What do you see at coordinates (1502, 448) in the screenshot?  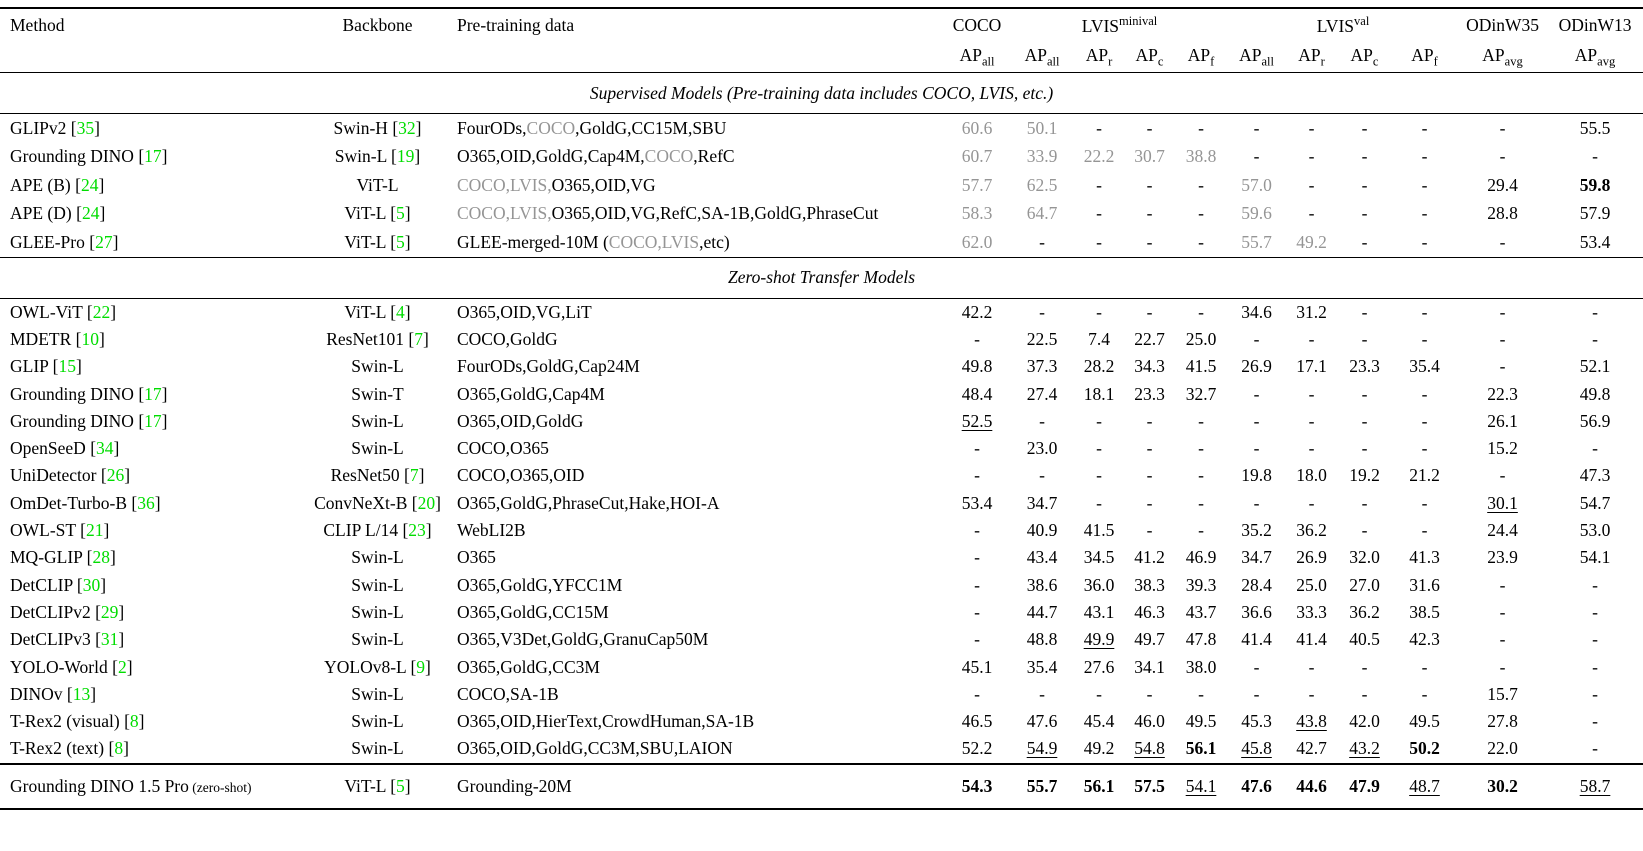 I see `metric-value: 15.2` at bounding box center [1502, 448].